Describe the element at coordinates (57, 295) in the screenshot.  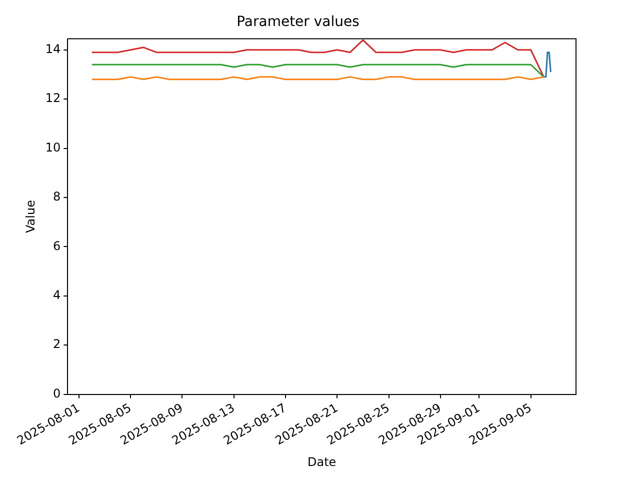
I see `y-tick-label: 4` at that location.